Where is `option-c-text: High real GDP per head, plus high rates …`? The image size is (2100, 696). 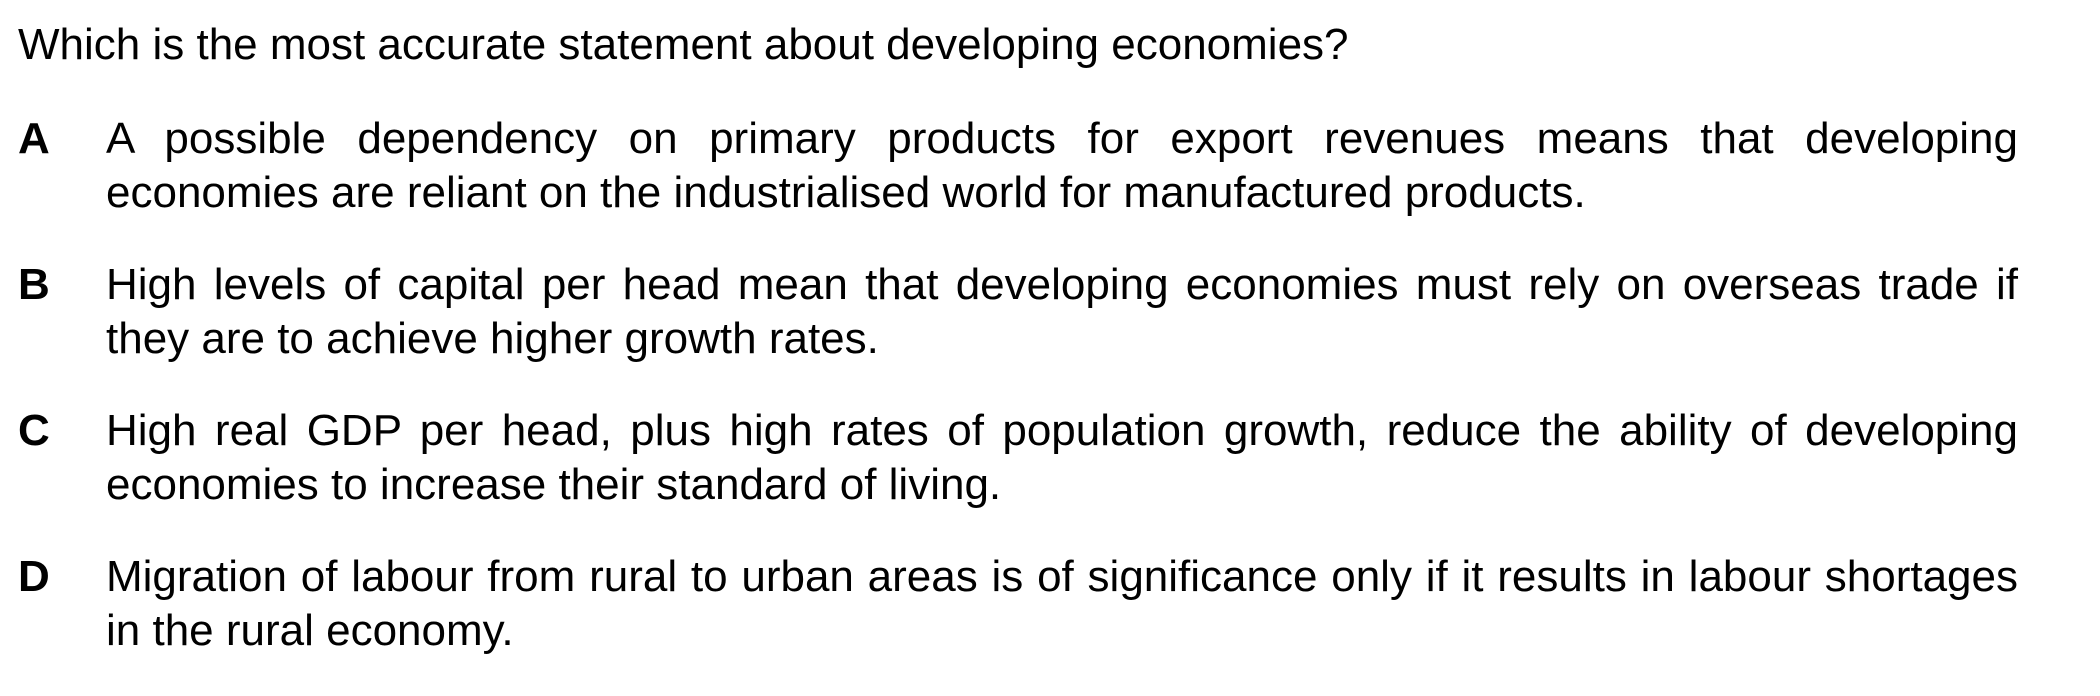
option-c-text: High real GDP per head, plus high rates … is located at coordinates (1062, 457).